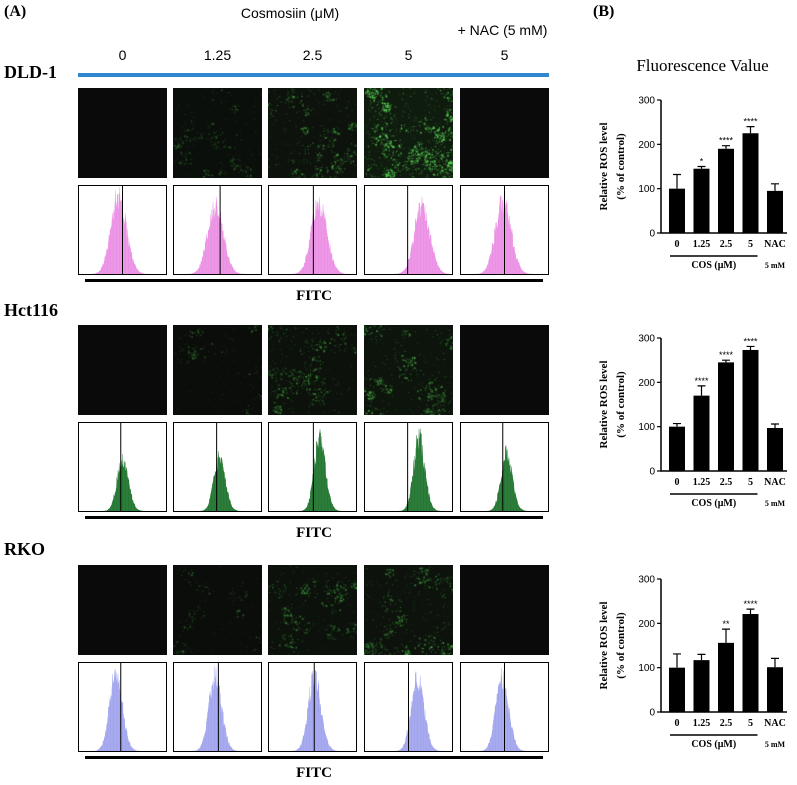 The width and height of the screenshot is (797, 785). What do you see at coordinates (775, 482) in the screenshot?
I see `category-label: NAC` at bounding box center [775, 482].